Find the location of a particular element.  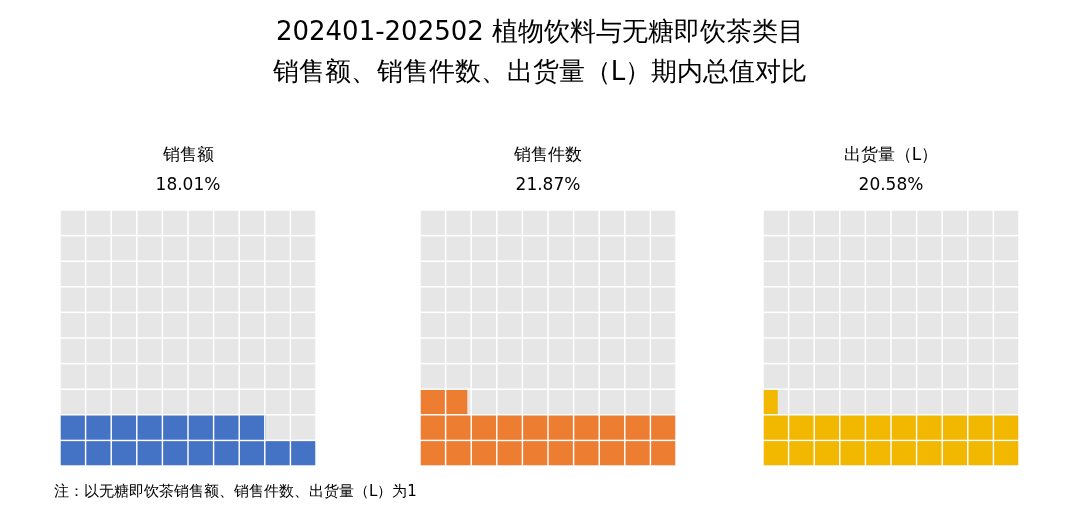

category-label: 出货量（L） is located at coordinates (891, 154).